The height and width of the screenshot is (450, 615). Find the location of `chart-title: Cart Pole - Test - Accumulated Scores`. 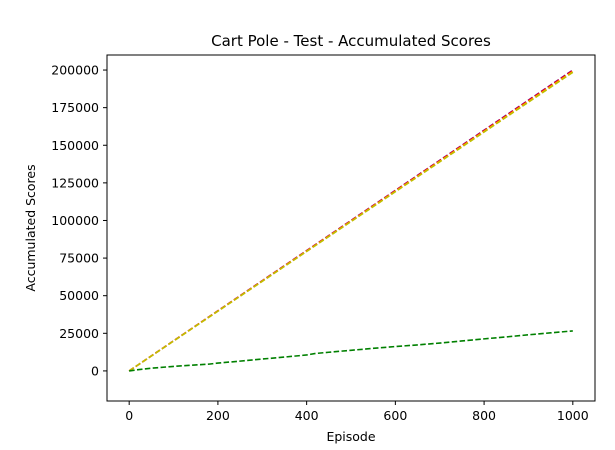

chart-title: Cart Pole - Test - Accumulated Scores is located at coordinates (351, 41).